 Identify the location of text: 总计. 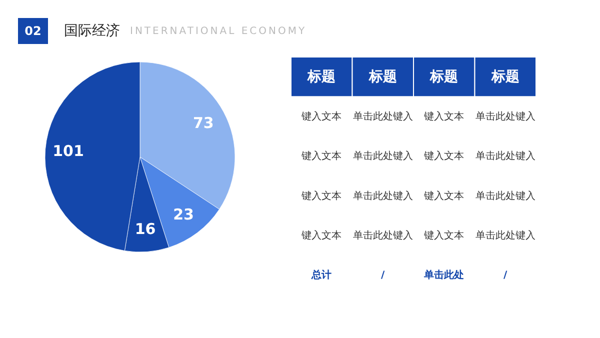
(322, 276).